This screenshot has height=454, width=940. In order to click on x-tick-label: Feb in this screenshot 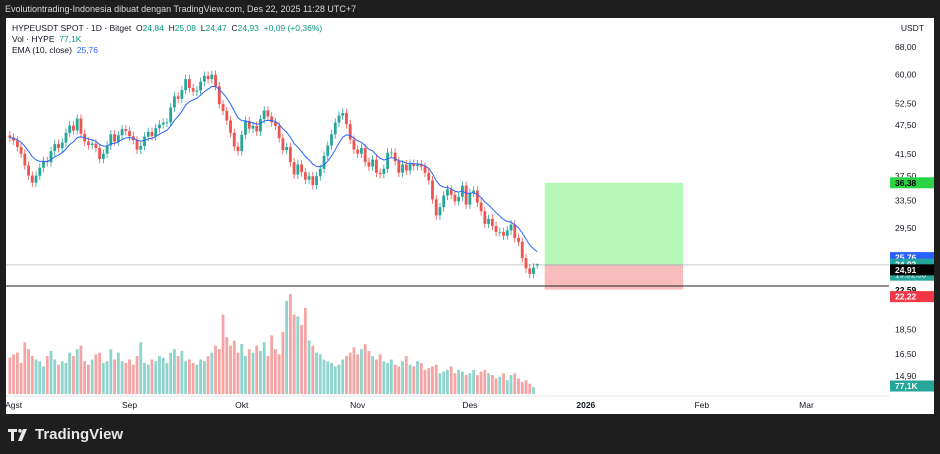, I will do `click(701, 405)`.